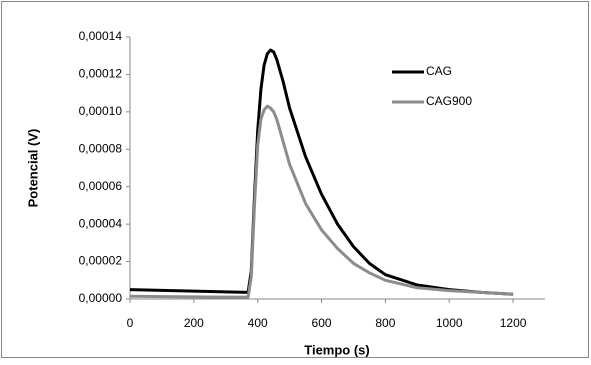 The image size is (591, 365). I want to click on x-axis-label: Tiempo (s), so click(337, 349).